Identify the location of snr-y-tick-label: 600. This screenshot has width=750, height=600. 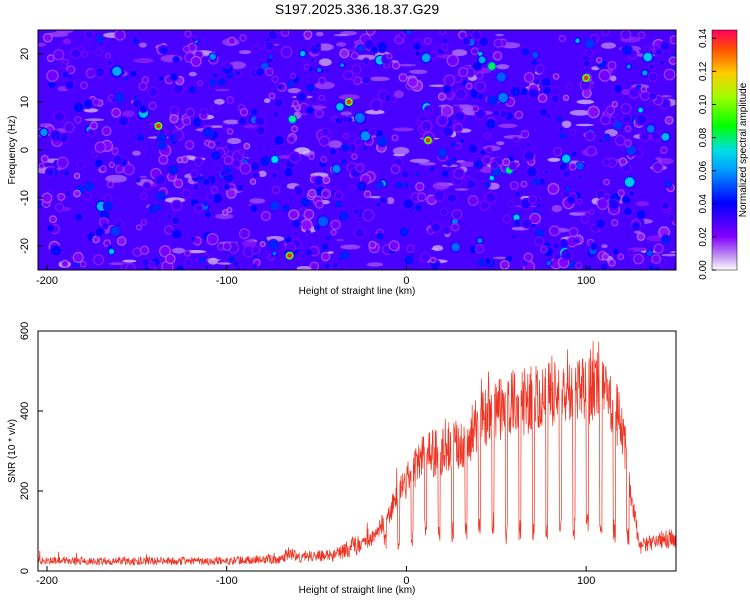
(25, 331).